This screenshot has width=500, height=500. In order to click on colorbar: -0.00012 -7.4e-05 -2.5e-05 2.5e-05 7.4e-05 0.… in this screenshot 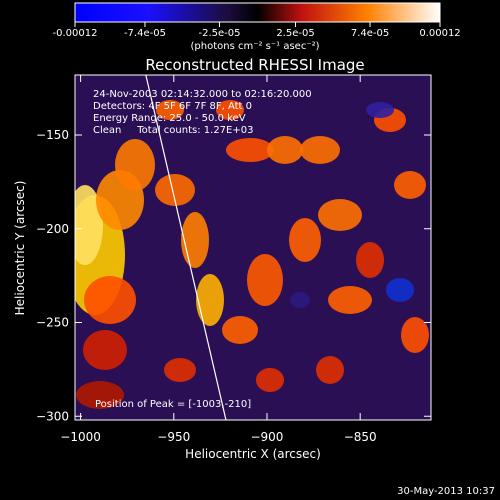, I will do `click(257, 27)`.